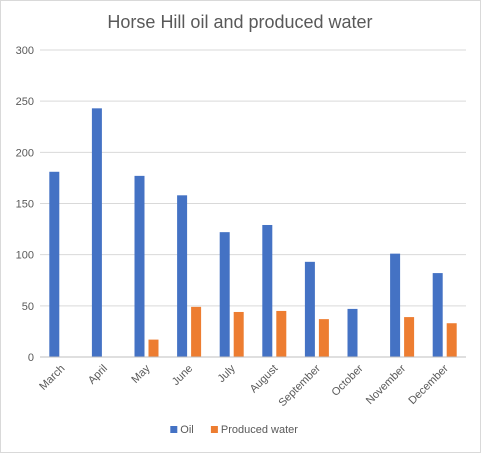 Image resolution: width=481 pixels, height=453 pixels. What do you see at coordinates (153, 348) in the screenshot?
I see `bar-produced-water-may` at bounding box center [153, 348].